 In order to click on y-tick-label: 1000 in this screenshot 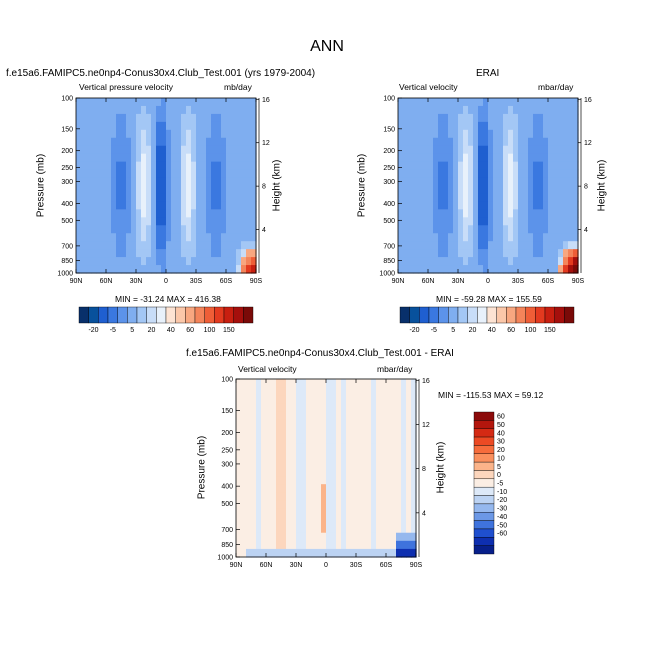, I will do `click(387, 274)`.